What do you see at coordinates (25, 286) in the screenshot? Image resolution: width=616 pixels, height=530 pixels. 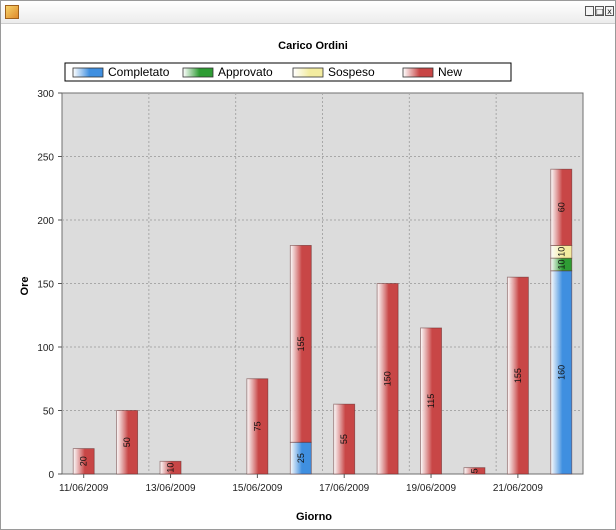 I see `y-axis-title: Ore` at bounding box center [25, 286].